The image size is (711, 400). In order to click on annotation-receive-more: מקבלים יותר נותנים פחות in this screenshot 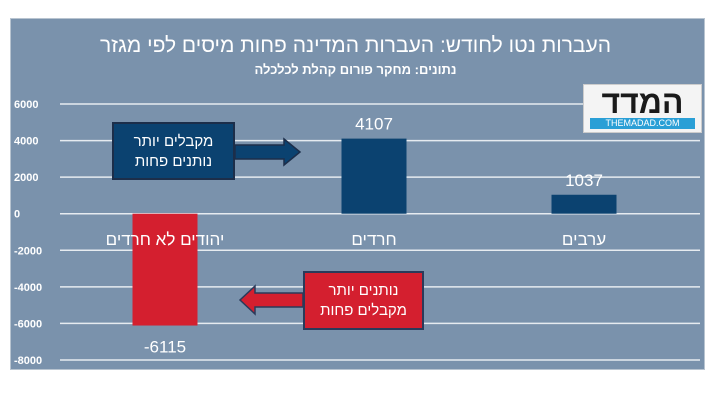, I will do `click(173, 151)`.